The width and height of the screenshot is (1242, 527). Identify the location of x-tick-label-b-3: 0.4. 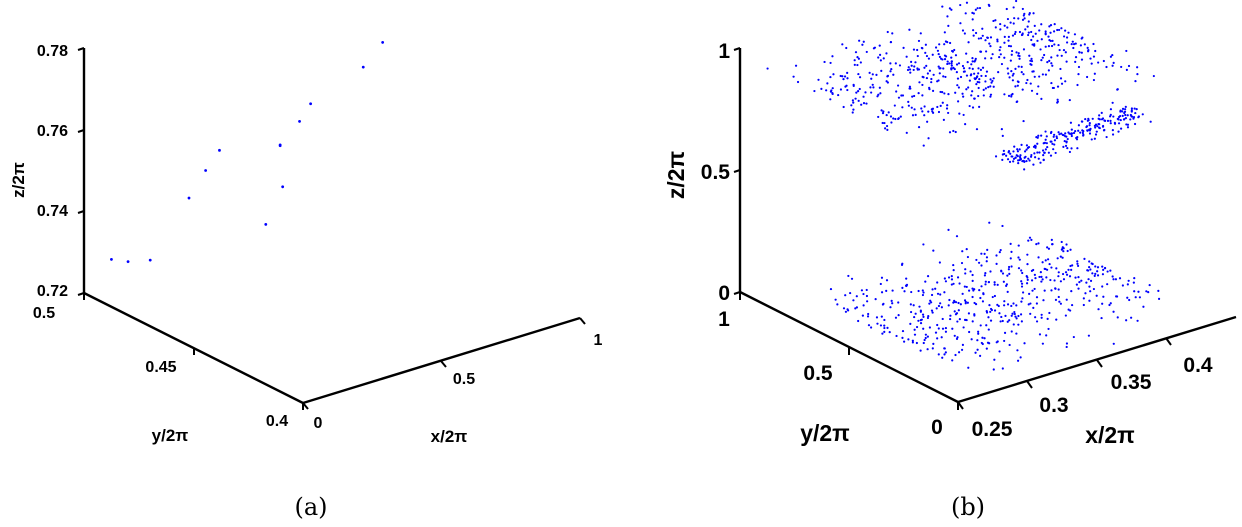
(1198, 365).